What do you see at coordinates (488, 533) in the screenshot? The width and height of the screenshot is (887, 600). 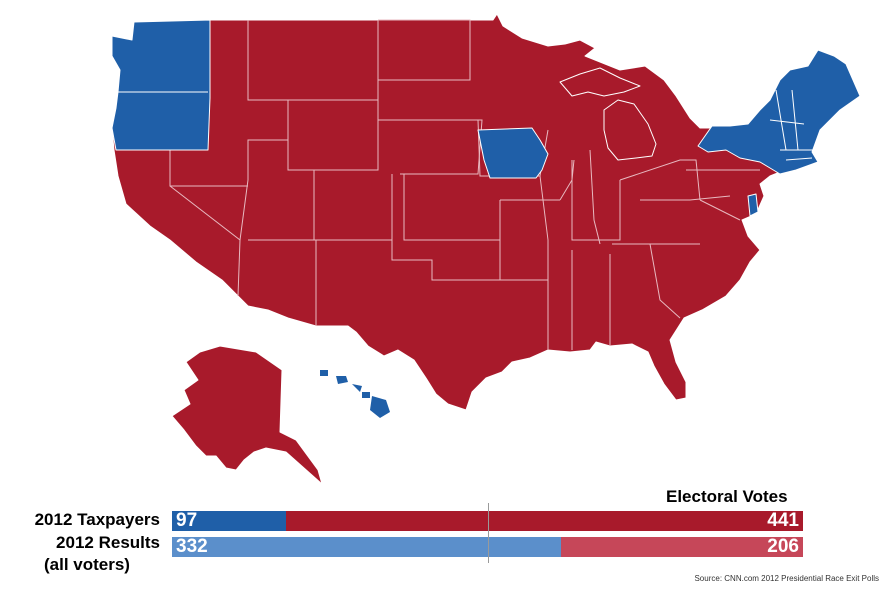 I see `majority-divider-line` at bounding box center [488, 533].